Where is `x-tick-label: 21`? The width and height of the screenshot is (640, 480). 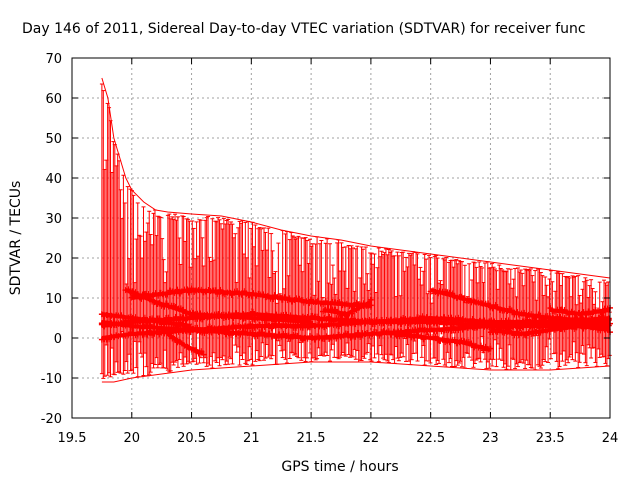 x-tick-label: 21 is located at coordinates (251, 438).